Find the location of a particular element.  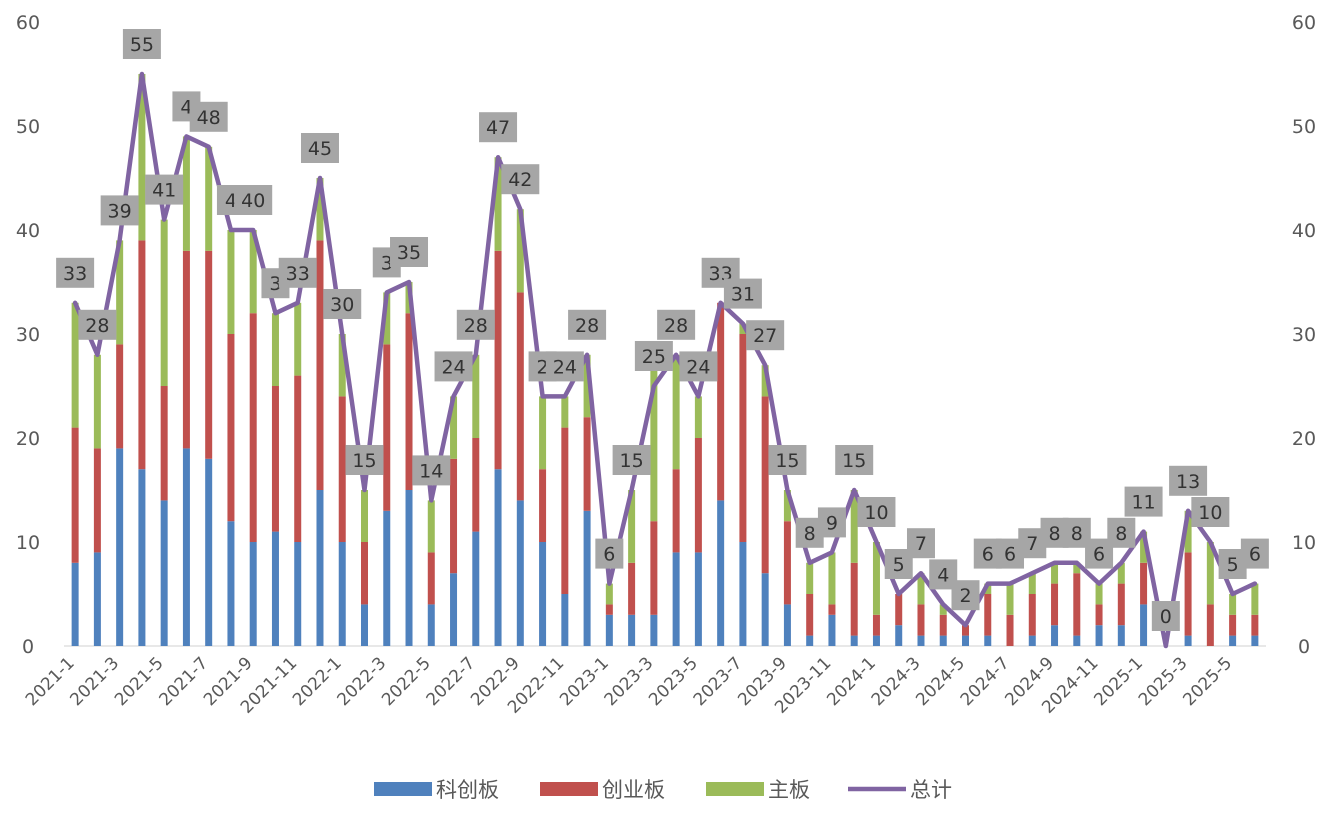

y-tick-label-right: 40 is located at coordinates (1304, 231).